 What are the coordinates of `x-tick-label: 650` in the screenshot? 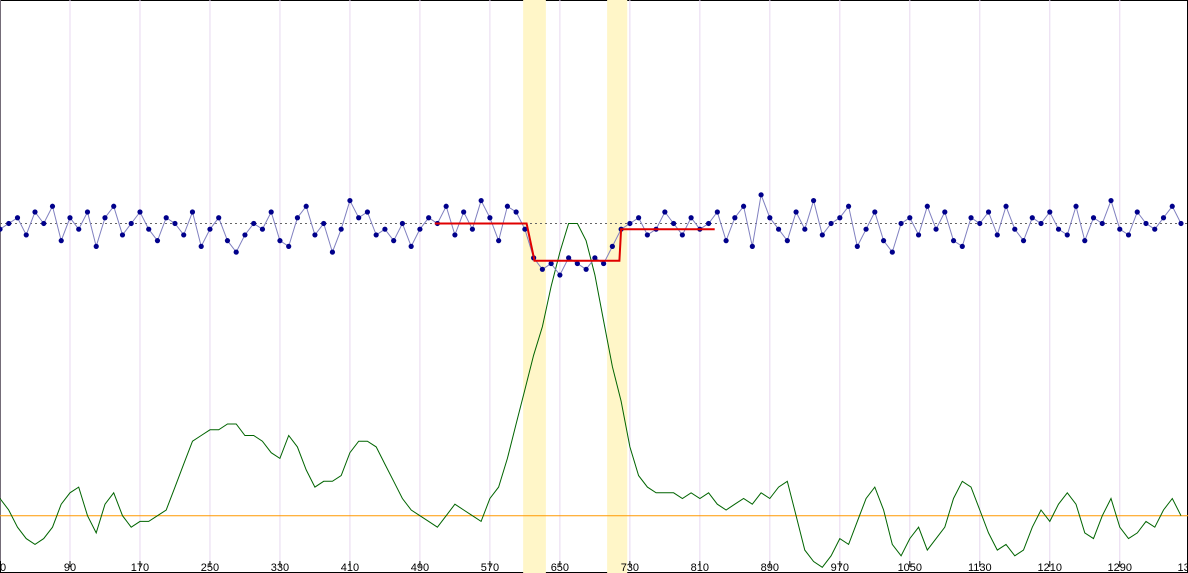 It's located at (560, 567).